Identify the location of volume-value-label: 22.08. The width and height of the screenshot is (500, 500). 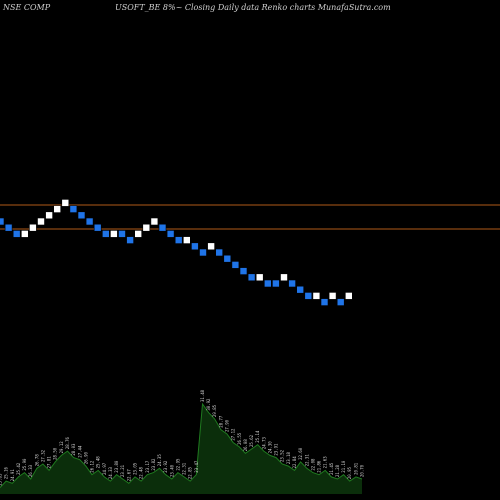
(312, 464).